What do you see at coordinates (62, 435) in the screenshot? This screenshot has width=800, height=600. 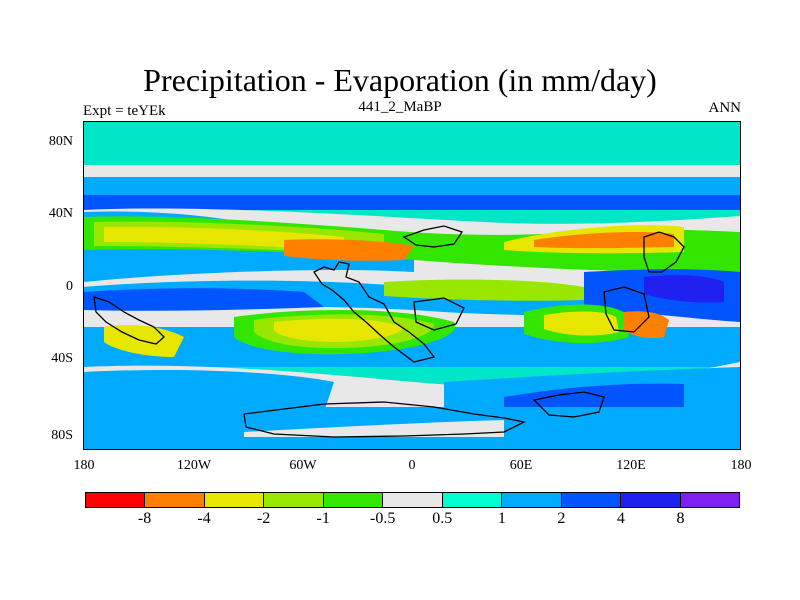 I see `y-tick-label: 80S` at bounding box center [62, 435].